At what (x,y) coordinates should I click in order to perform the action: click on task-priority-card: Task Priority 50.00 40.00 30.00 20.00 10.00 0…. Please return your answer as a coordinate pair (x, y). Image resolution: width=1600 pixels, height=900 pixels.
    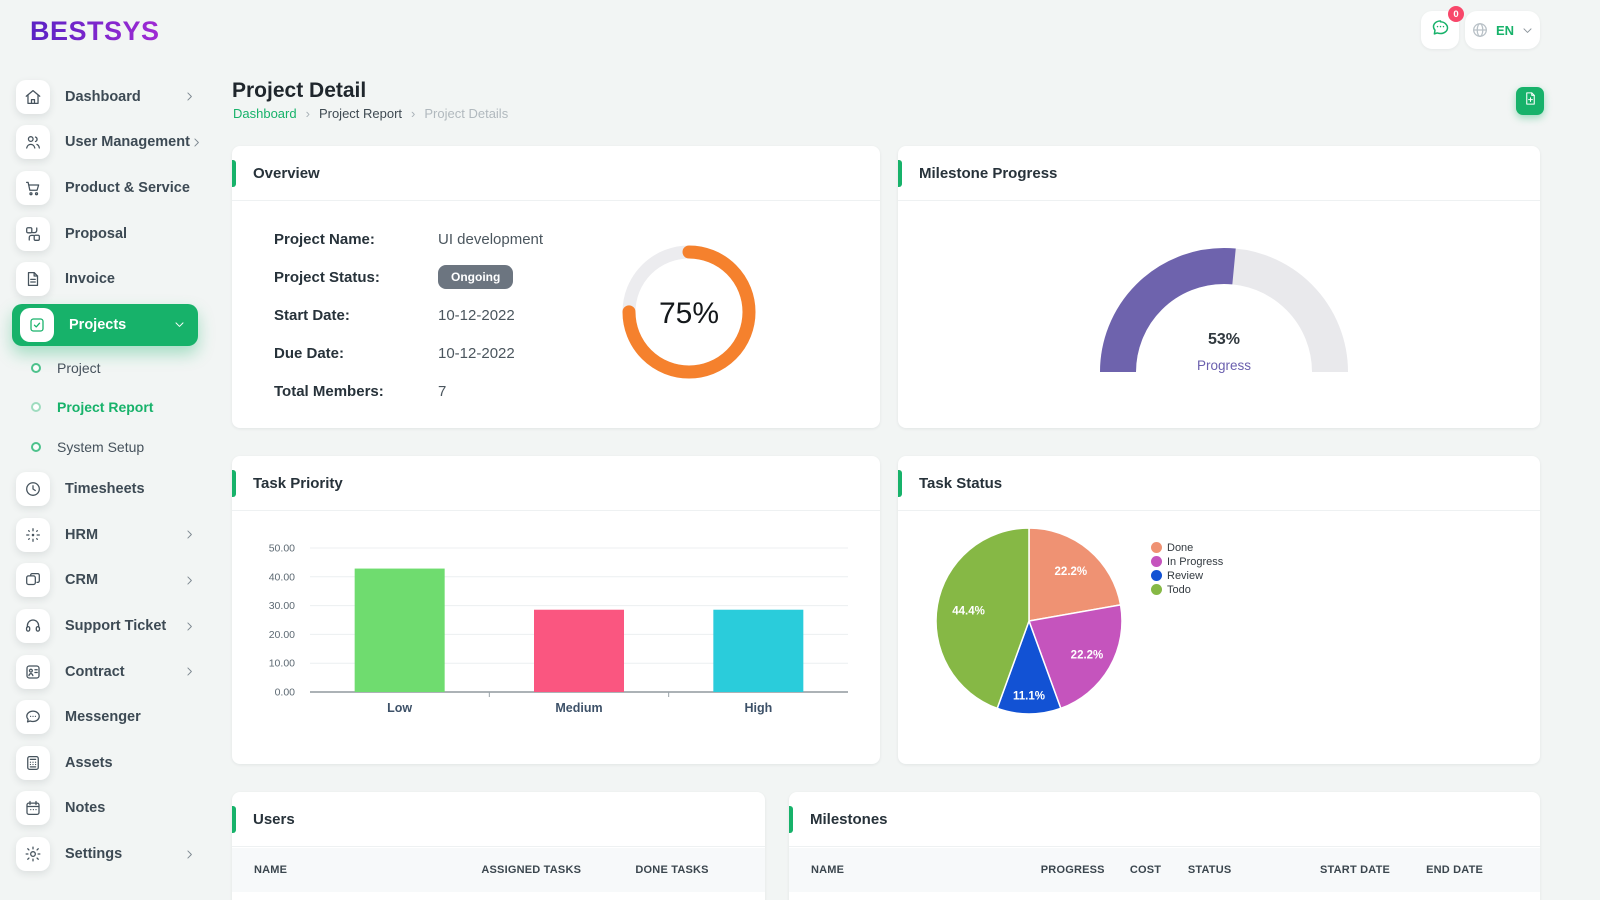
    Looking at the image, I should click on (556, 610).